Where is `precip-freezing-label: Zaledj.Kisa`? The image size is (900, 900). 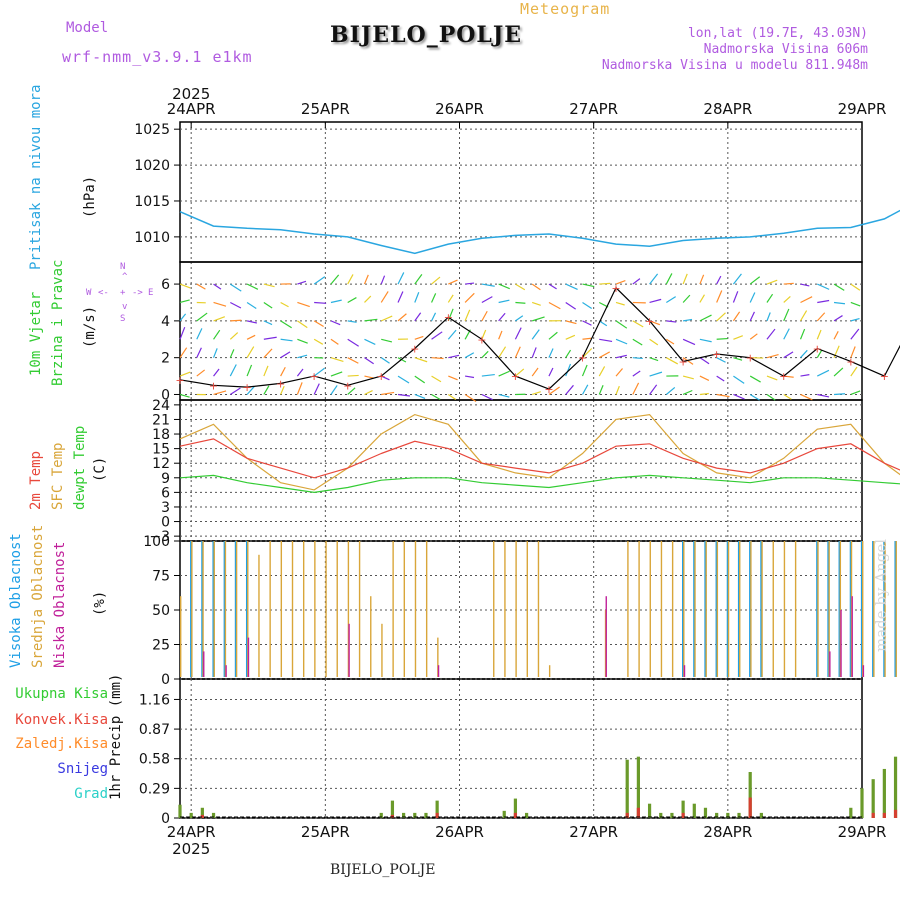
precip-freezing-label: Zaledj.Kisa is located at coordinates (61, 744).